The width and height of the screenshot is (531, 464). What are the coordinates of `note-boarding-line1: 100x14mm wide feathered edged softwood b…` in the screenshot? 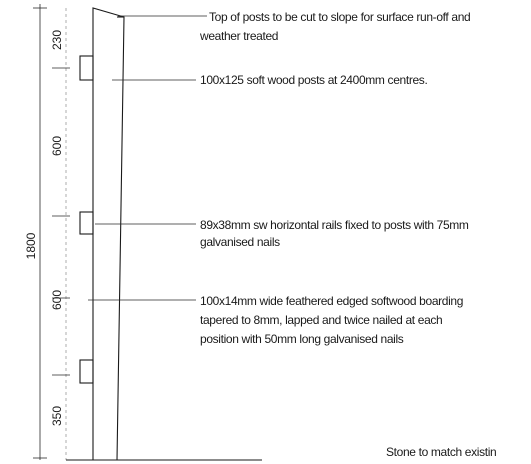 It's located at (331, 301).